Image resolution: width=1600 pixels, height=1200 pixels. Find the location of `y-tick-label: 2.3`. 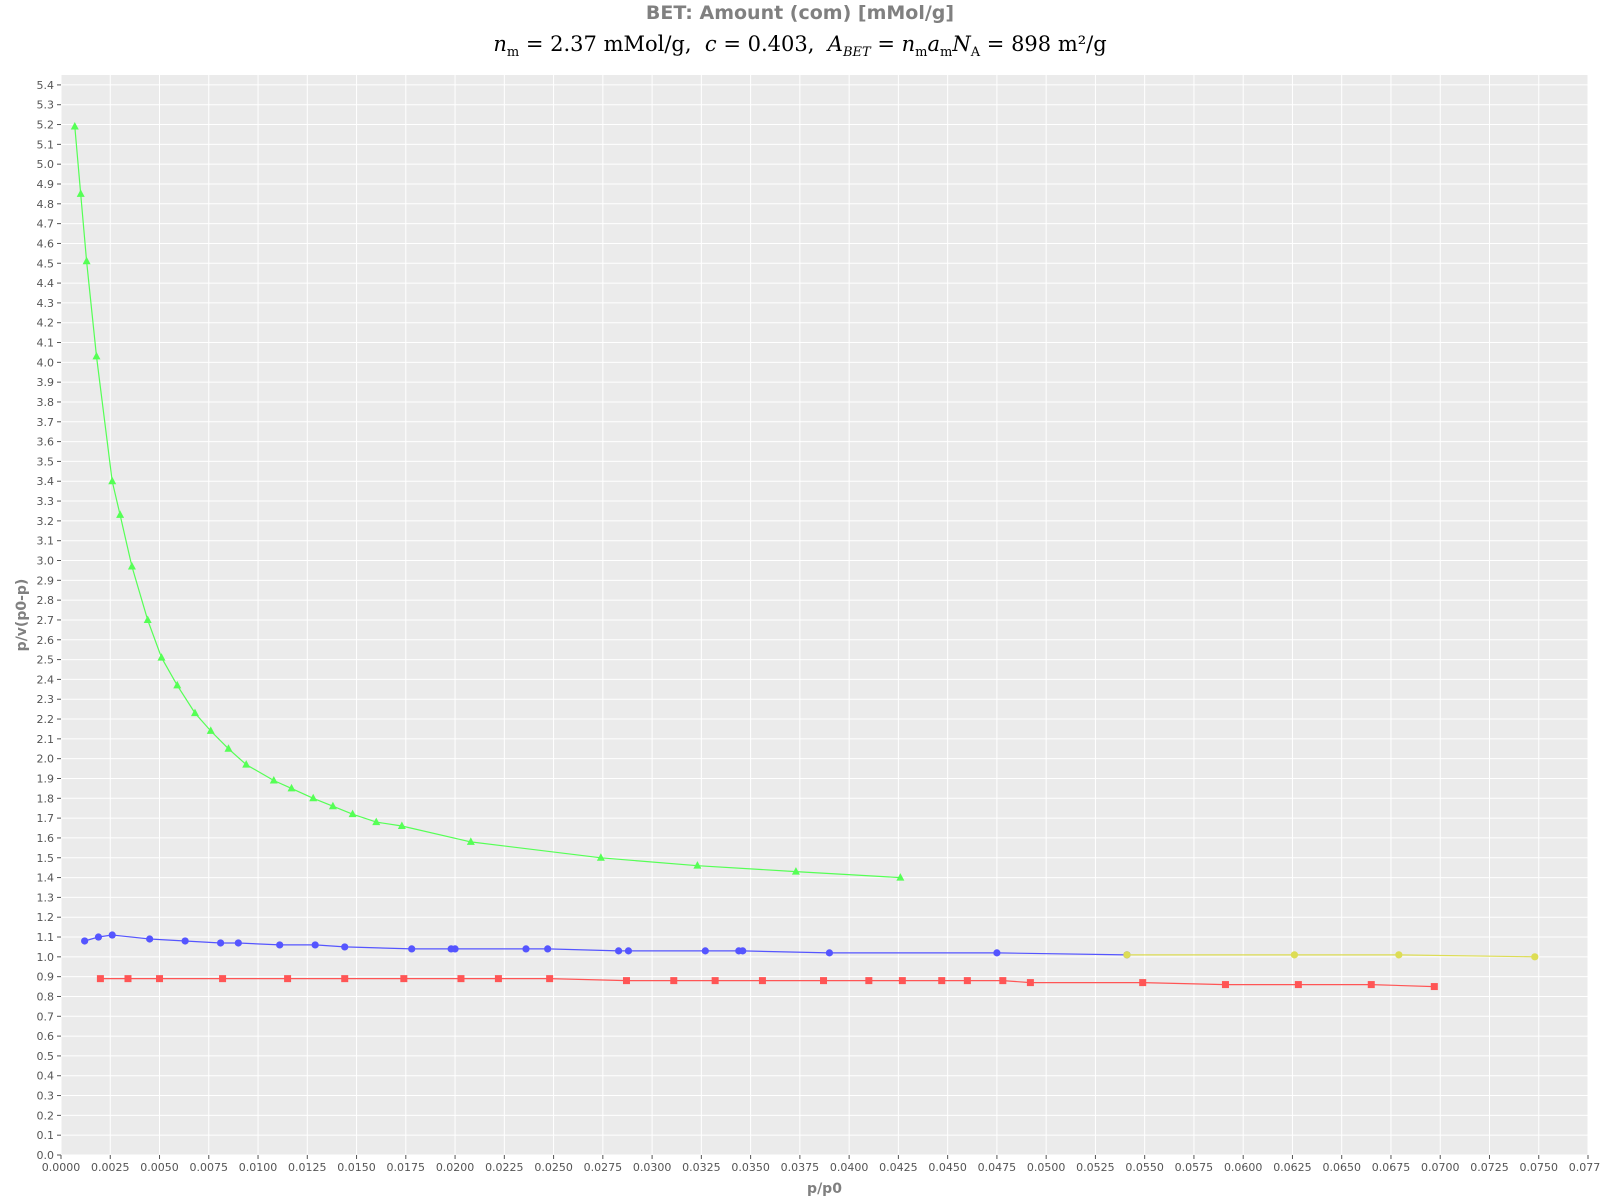

y-tick-label: 2.3 is located at coordinates (46, 699).